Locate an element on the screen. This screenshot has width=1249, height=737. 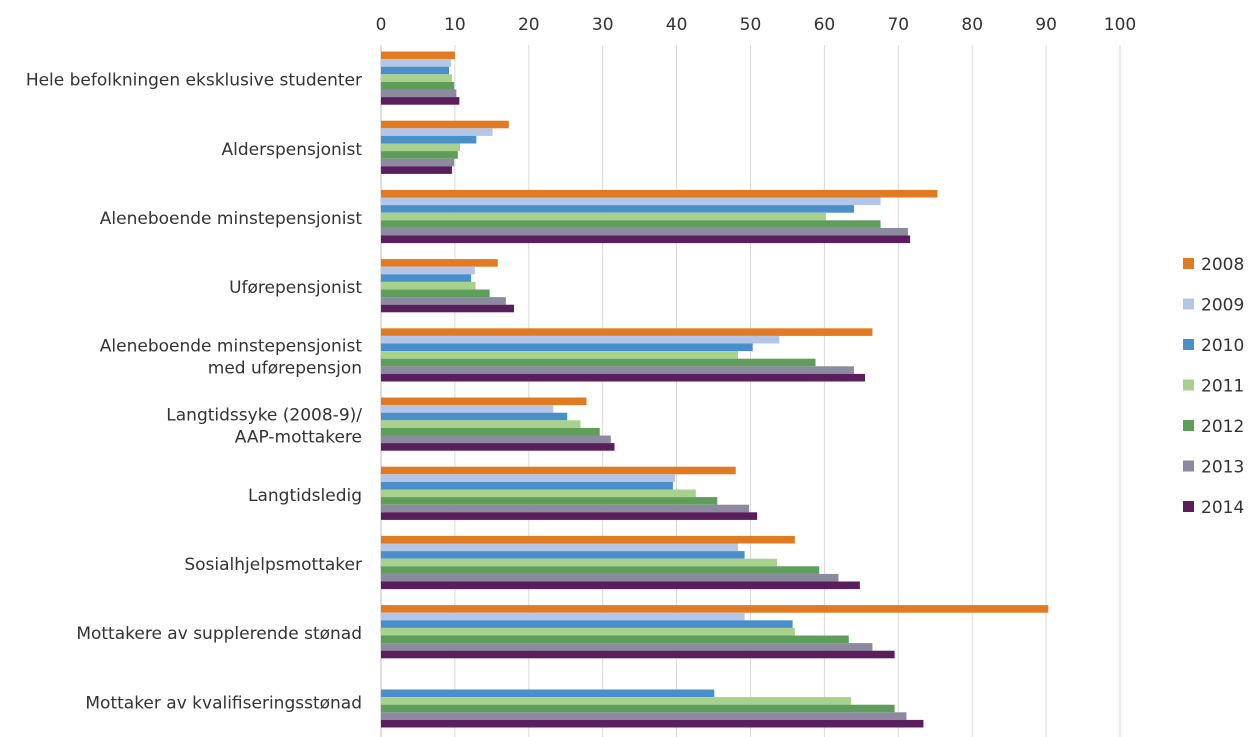
legend-swatch-2014 is located at coordinates (1188, 506).